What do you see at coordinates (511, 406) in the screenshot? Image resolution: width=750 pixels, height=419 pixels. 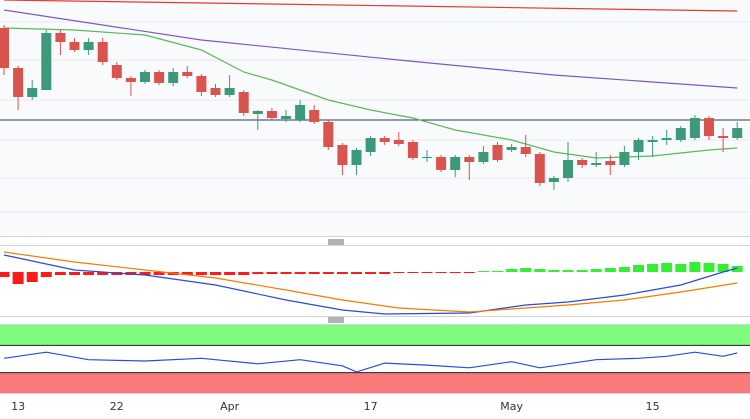 I see `x-tick-label: May` at bounding box center [511, 406].